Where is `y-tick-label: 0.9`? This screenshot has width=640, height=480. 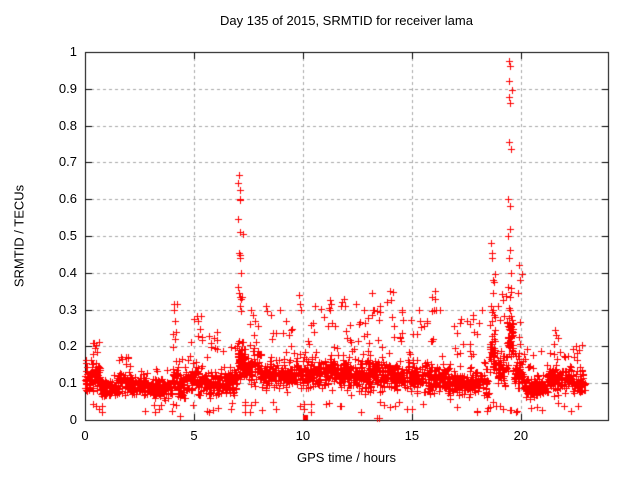 y-tick-label: 0.9 is located at coordinates (67, 88).